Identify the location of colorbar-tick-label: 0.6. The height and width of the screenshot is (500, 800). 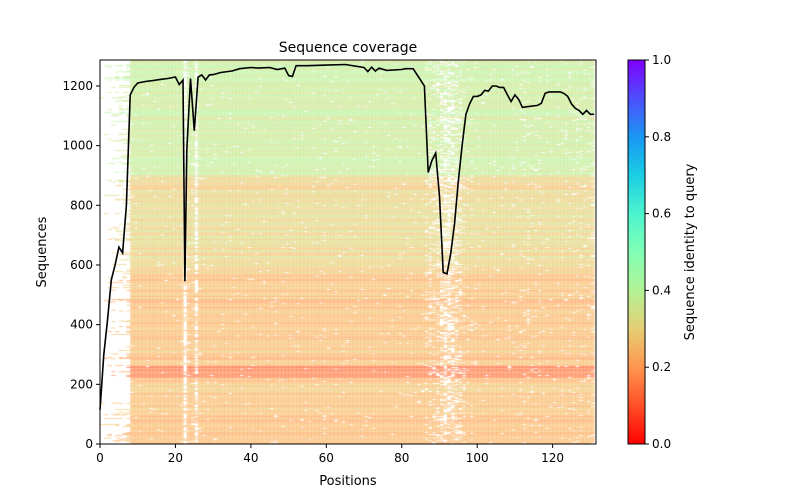
(661, 214).